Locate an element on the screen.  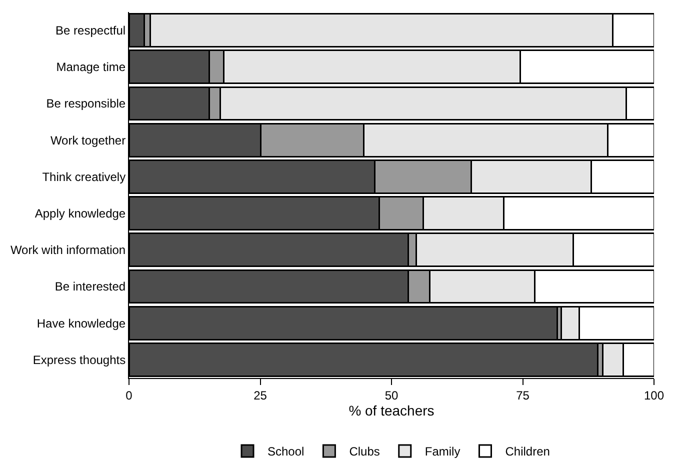
x-tick-label: 25 is located at coordinates (261, 395).